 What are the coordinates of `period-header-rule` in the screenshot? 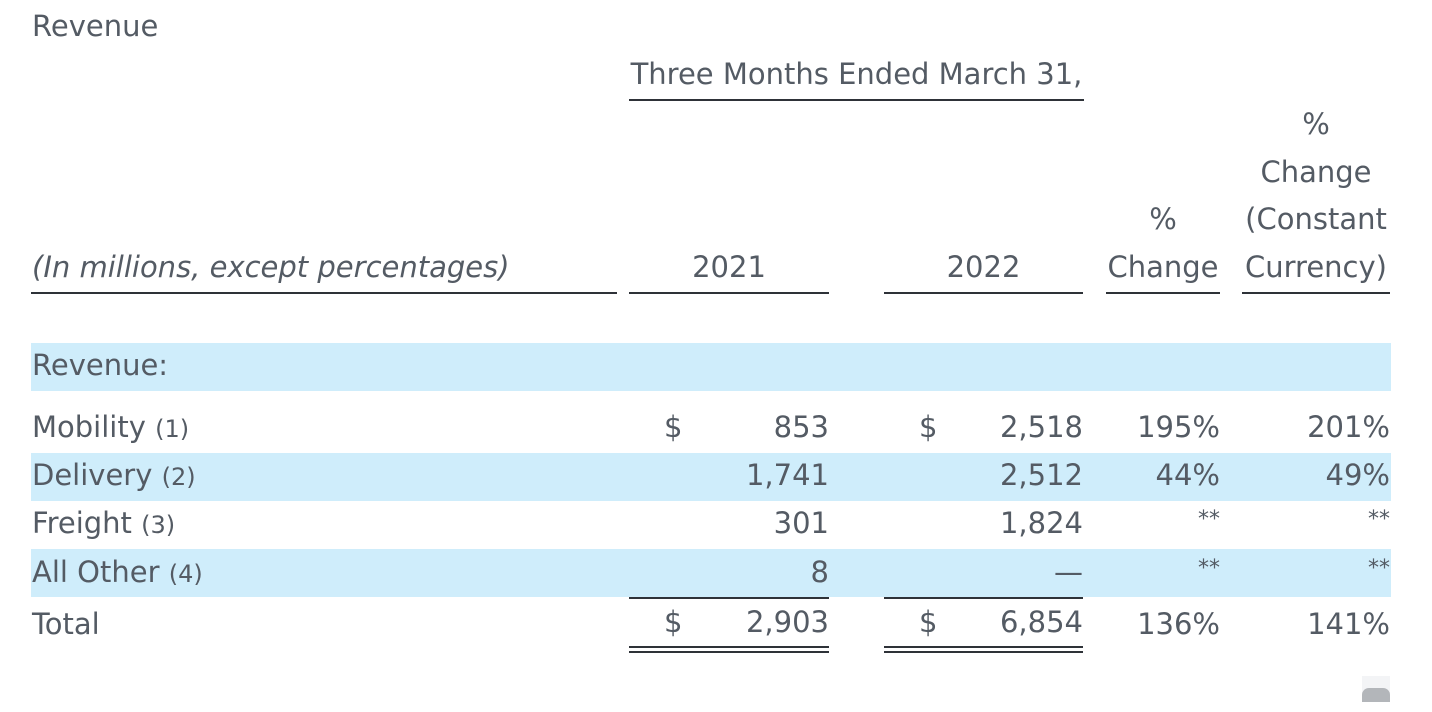 It's located at (856, 100).